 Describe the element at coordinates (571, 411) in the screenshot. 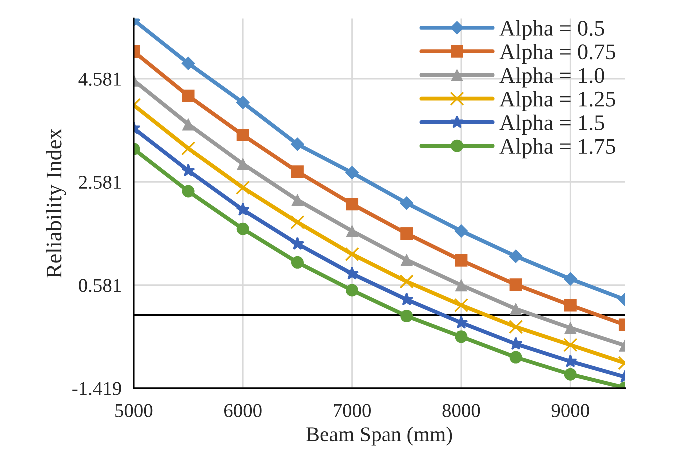

I see `x-tick-label: 9000` at that location.